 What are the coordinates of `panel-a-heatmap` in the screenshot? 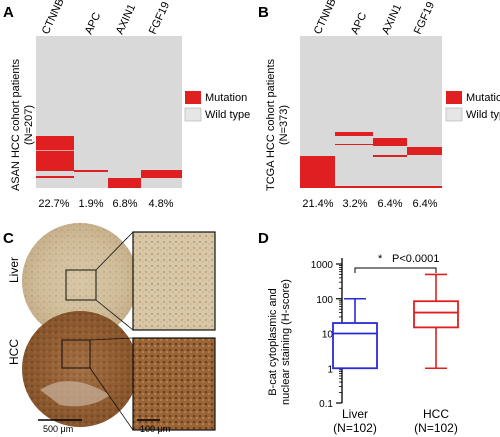 It's located at (109, 112).